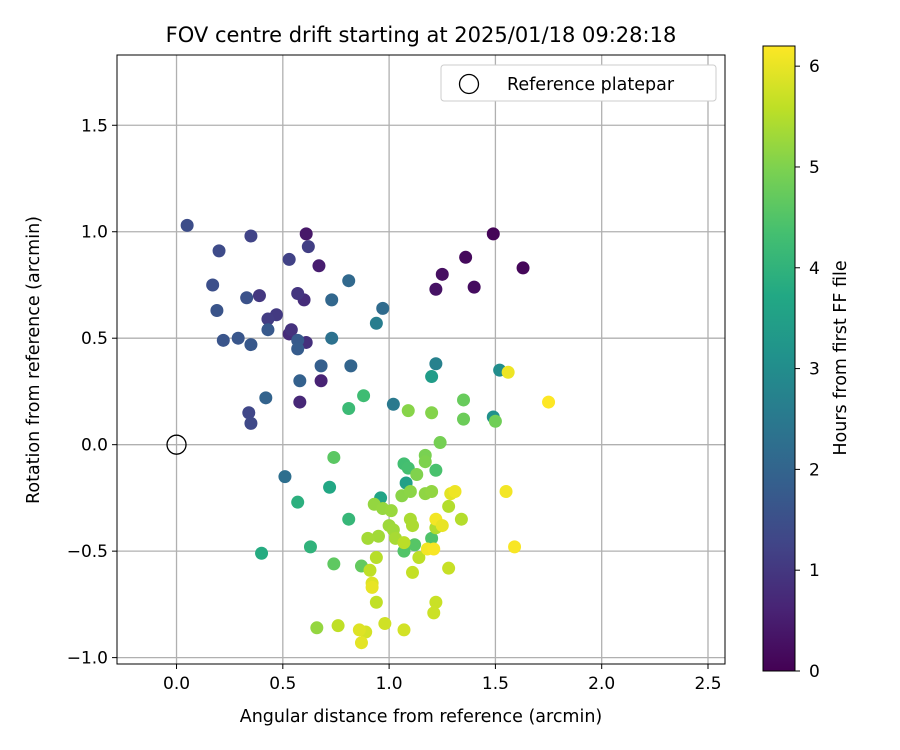 The width and height of the screenshot is (900, 750). I want to click on reference-platepar-marker, so click(176, 444).